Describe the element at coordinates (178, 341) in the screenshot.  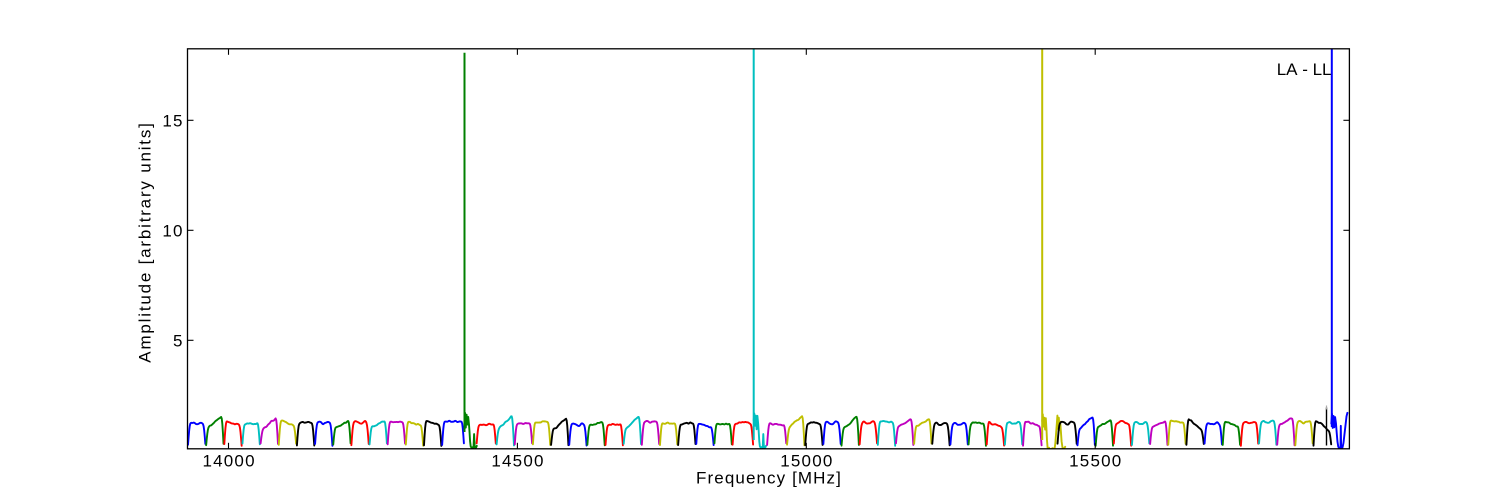
I see `svg-text: 5` at that location.